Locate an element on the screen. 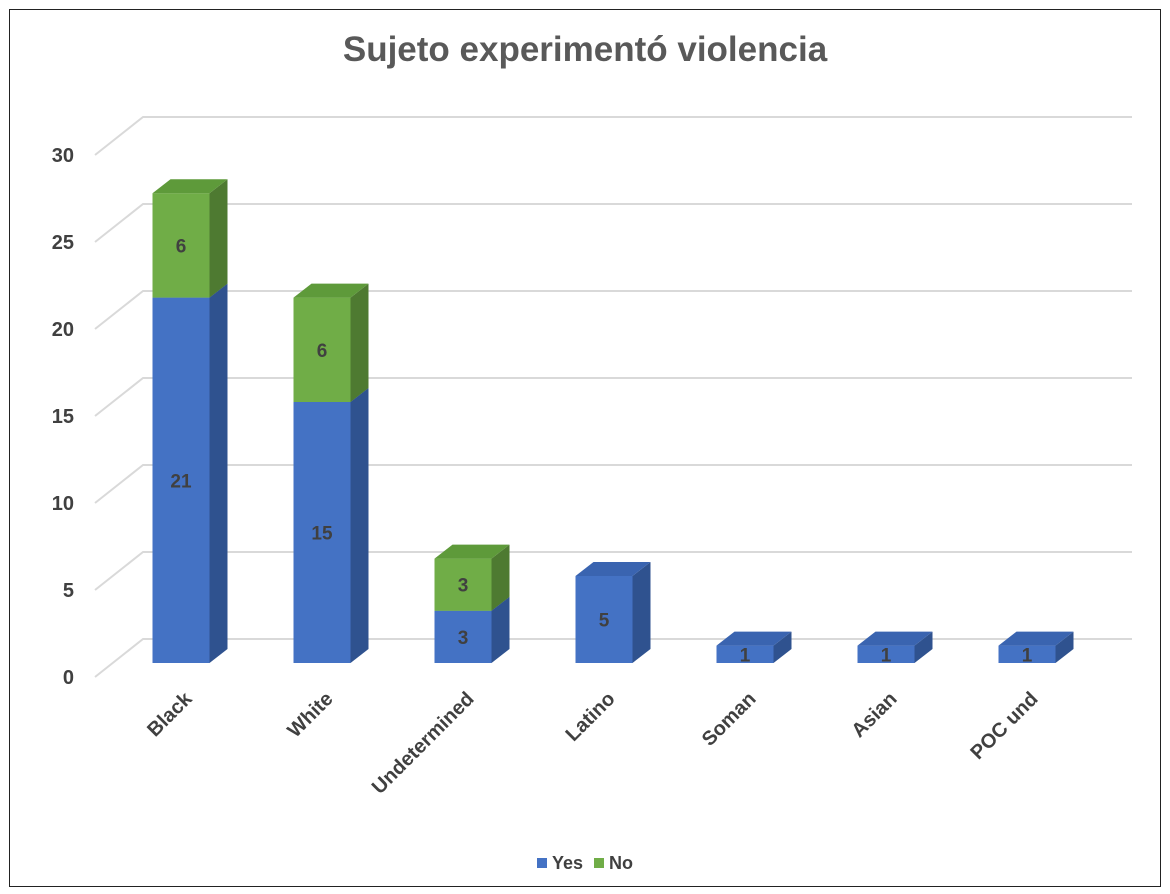 Image resolution: width=1170 pixels, height=894 pixels. chart-title: Sujeto experimentó violencia is located at coordinates (585, 49).